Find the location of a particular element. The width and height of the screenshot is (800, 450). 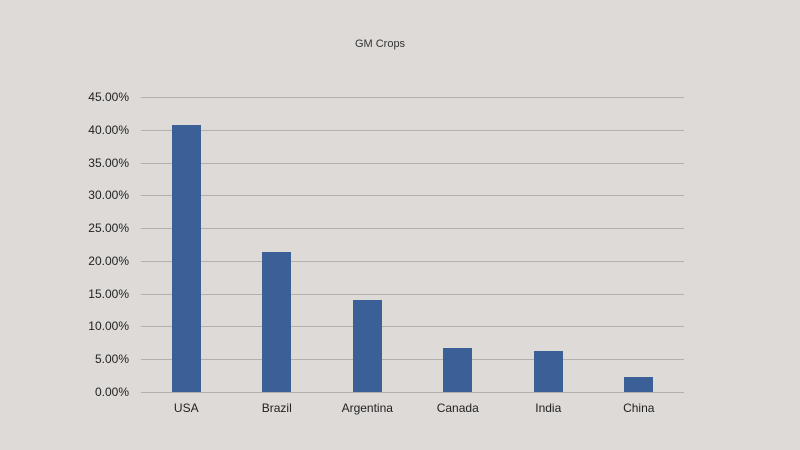

y-tick-label: 5.00% is located at coordinates (111, 359).